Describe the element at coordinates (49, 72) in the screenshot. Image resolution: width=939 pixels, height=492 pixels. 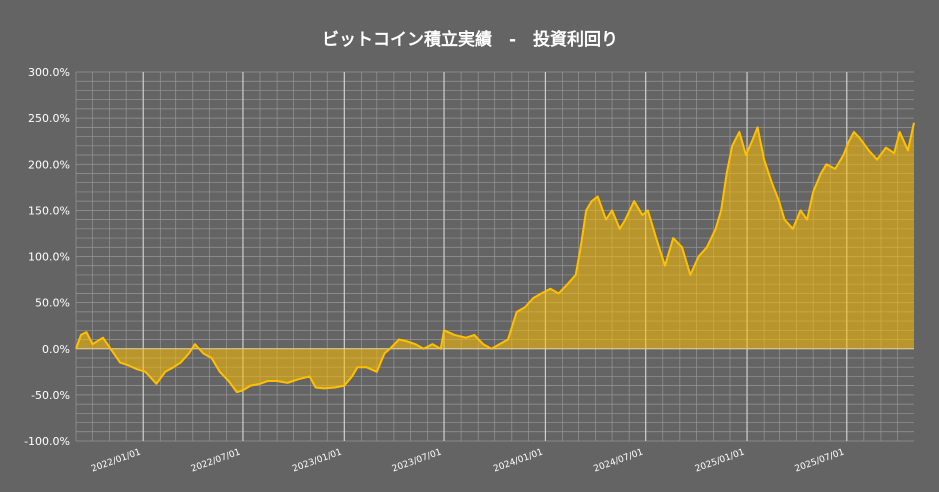
I see `y-tick-label: 300.0%` at that location.